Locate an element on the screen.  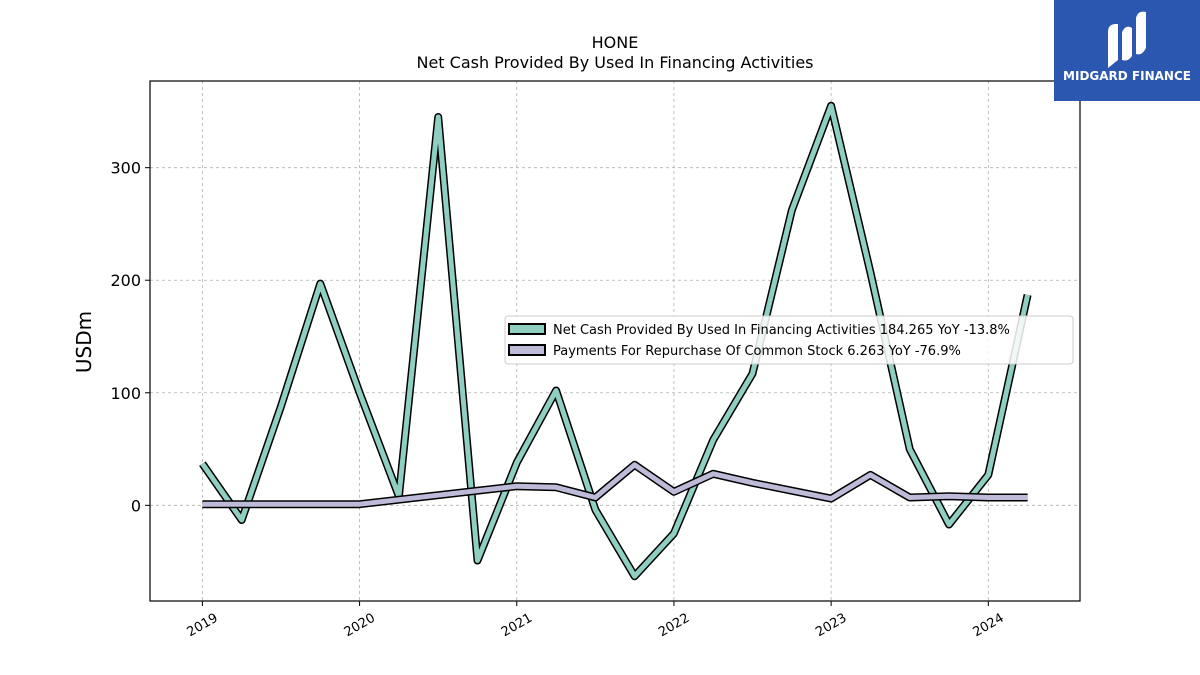
y-tick-label: 0 is located at coordinates (136, 505).